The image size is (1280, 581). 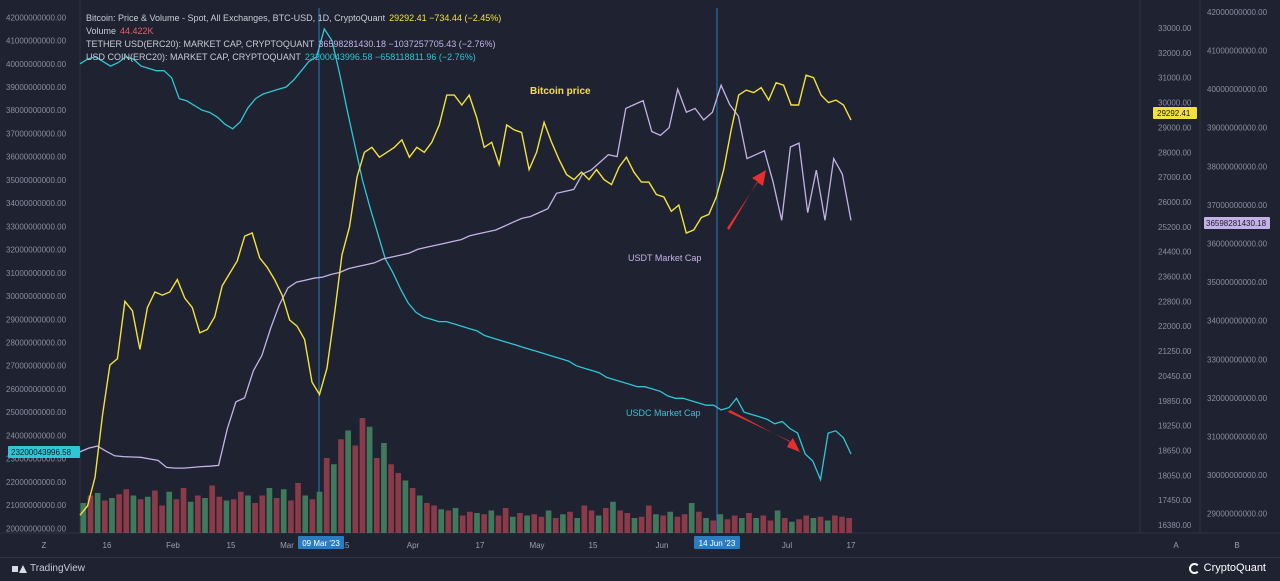 I want to click on btc-axis-tick: 27000.00, so click(x=1175, y=177).